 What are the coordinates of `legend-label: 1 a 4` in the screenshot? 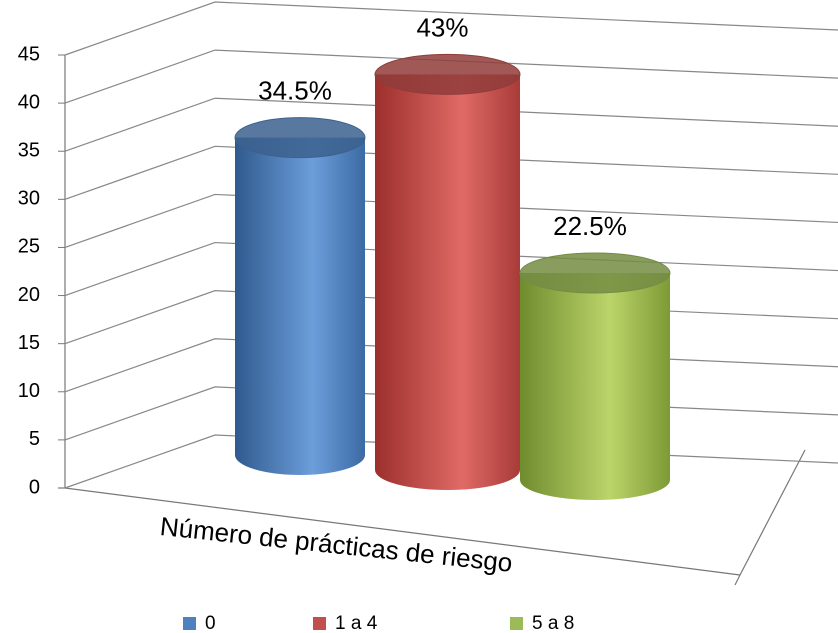 It's located at (356, 623).